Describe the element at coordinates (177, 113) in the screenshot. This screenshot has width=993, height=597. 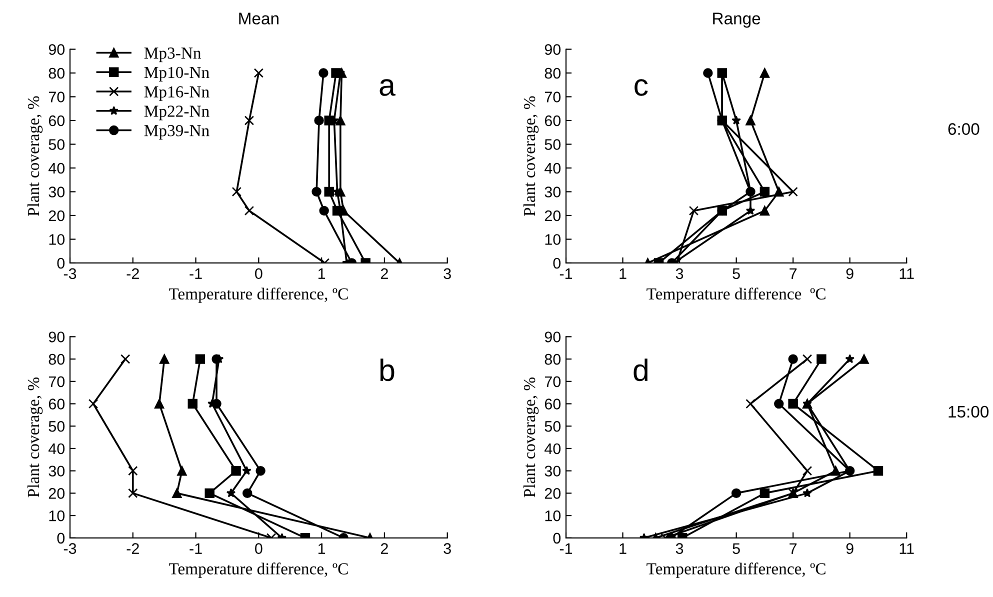
I see `legend-label: Mp22-Nn` at that location.